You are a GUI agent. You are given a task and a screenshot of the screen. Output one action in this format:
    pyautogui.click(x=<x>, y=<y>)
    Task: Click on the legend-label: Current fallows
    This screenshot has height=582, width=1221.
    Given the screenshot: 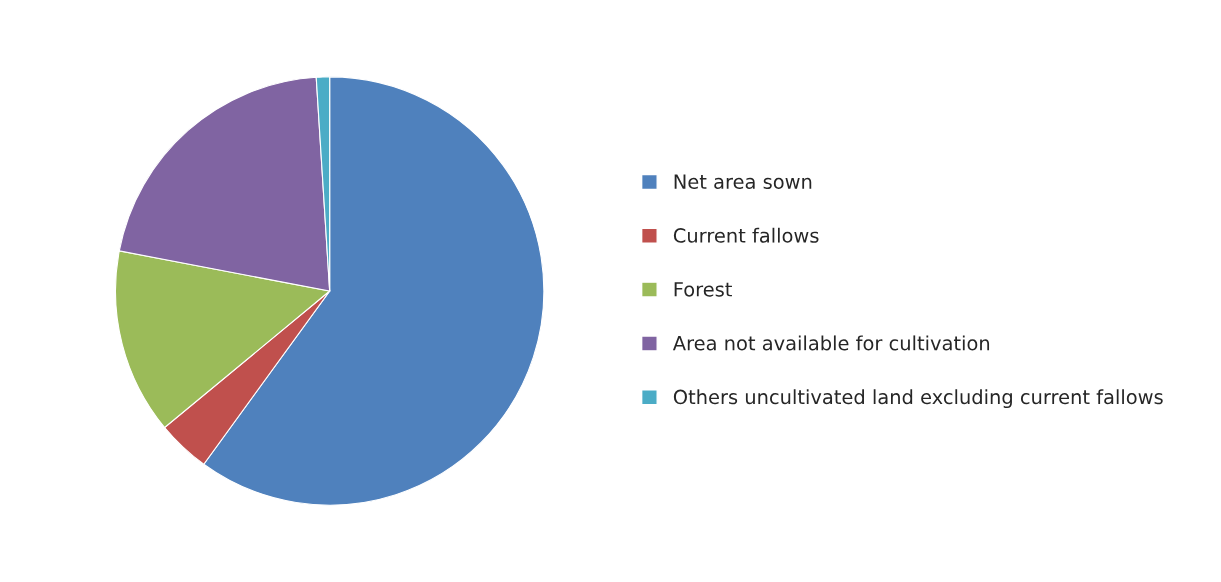 What is the action you would take?
    pyautogui.click(x=746, y=235)
    